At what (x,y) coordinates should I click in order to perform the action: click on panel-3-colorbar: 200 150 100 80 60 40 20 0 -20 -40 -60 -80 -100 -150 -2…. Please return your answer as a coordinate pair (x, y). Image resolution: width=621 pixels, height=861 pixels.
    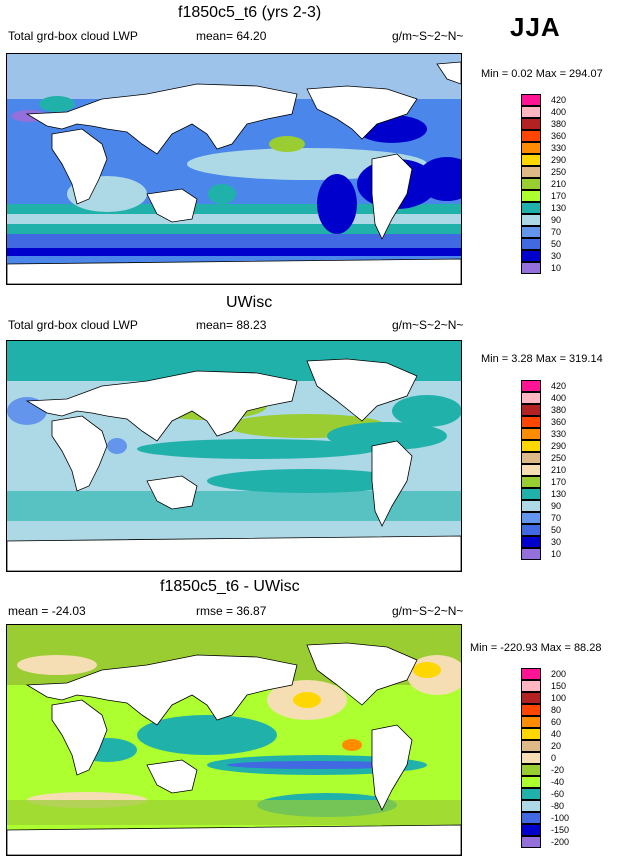
    Looking at the image, I should click on (545, 758).